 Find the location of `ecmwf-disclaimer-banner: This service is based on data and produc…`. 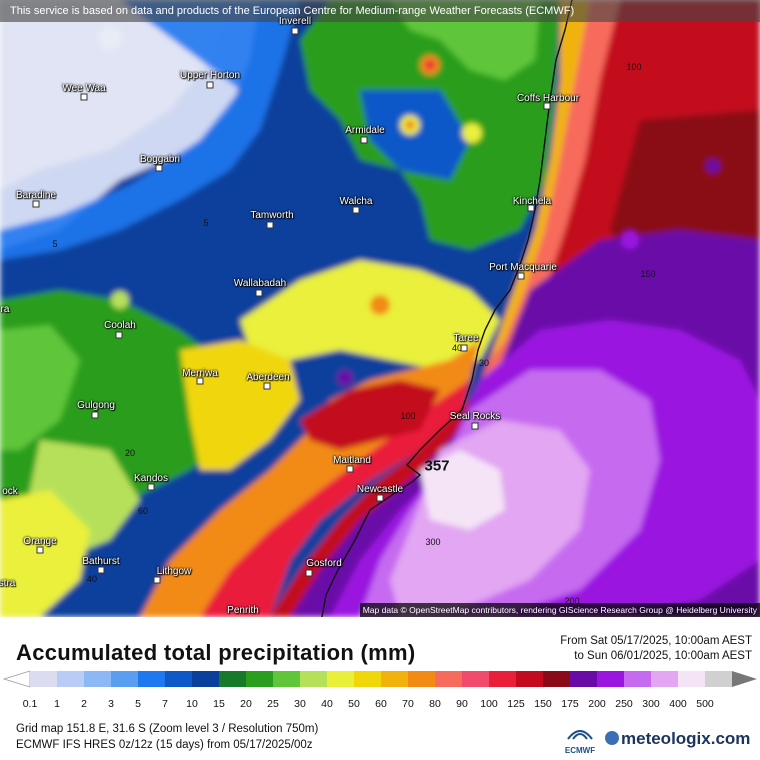

ecmwf-disclaimer-banner: This service is based on data and produc… is located at coordinates (380, 11).